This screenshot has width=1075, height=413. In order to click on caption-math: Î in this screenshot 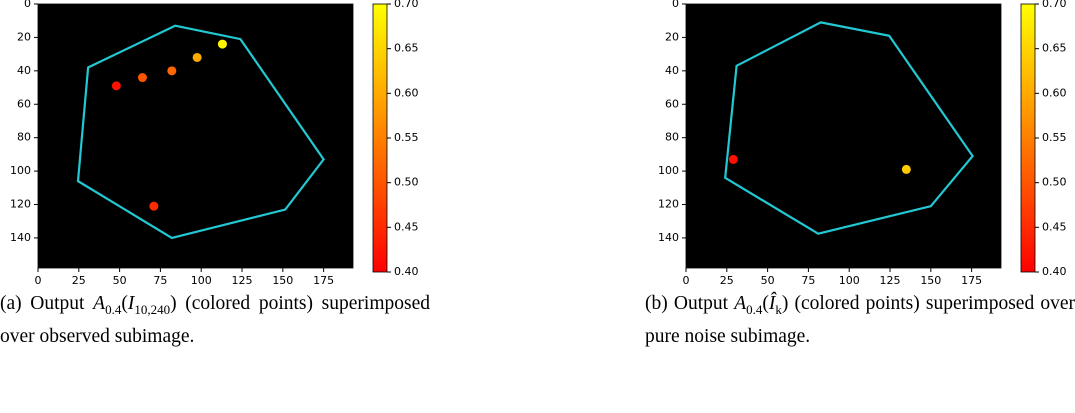, I will do `click(772, 303)`.